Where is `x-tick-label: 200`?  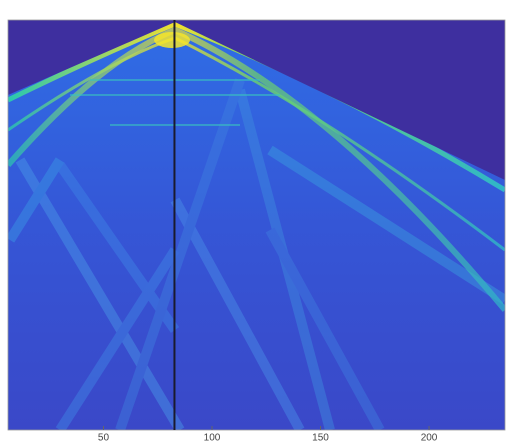 x-tick-label: 200 is located at coordinates (429, 438).